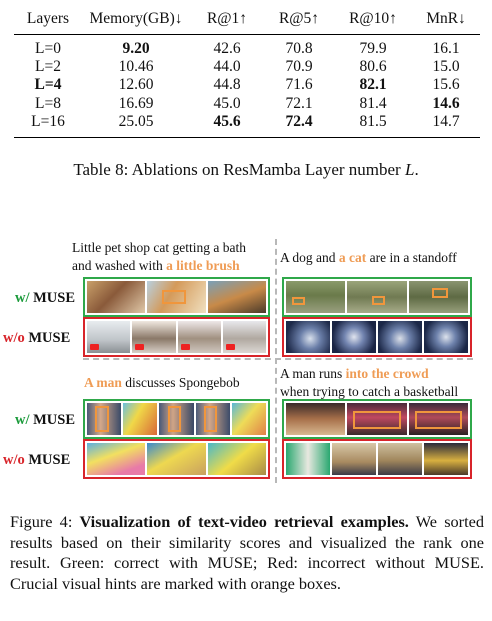 The height and width of the screenshot is (621, 492). What do you see at coordinates (136, 19) in the screenshot?
I see `col-header-memory: Memory(GB)↓` at bounding box center [136, 19].